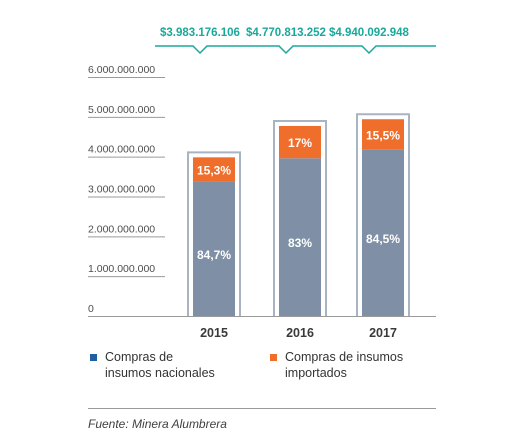  I want to click on total-label: $3.983.176.106, so click(200, 33).